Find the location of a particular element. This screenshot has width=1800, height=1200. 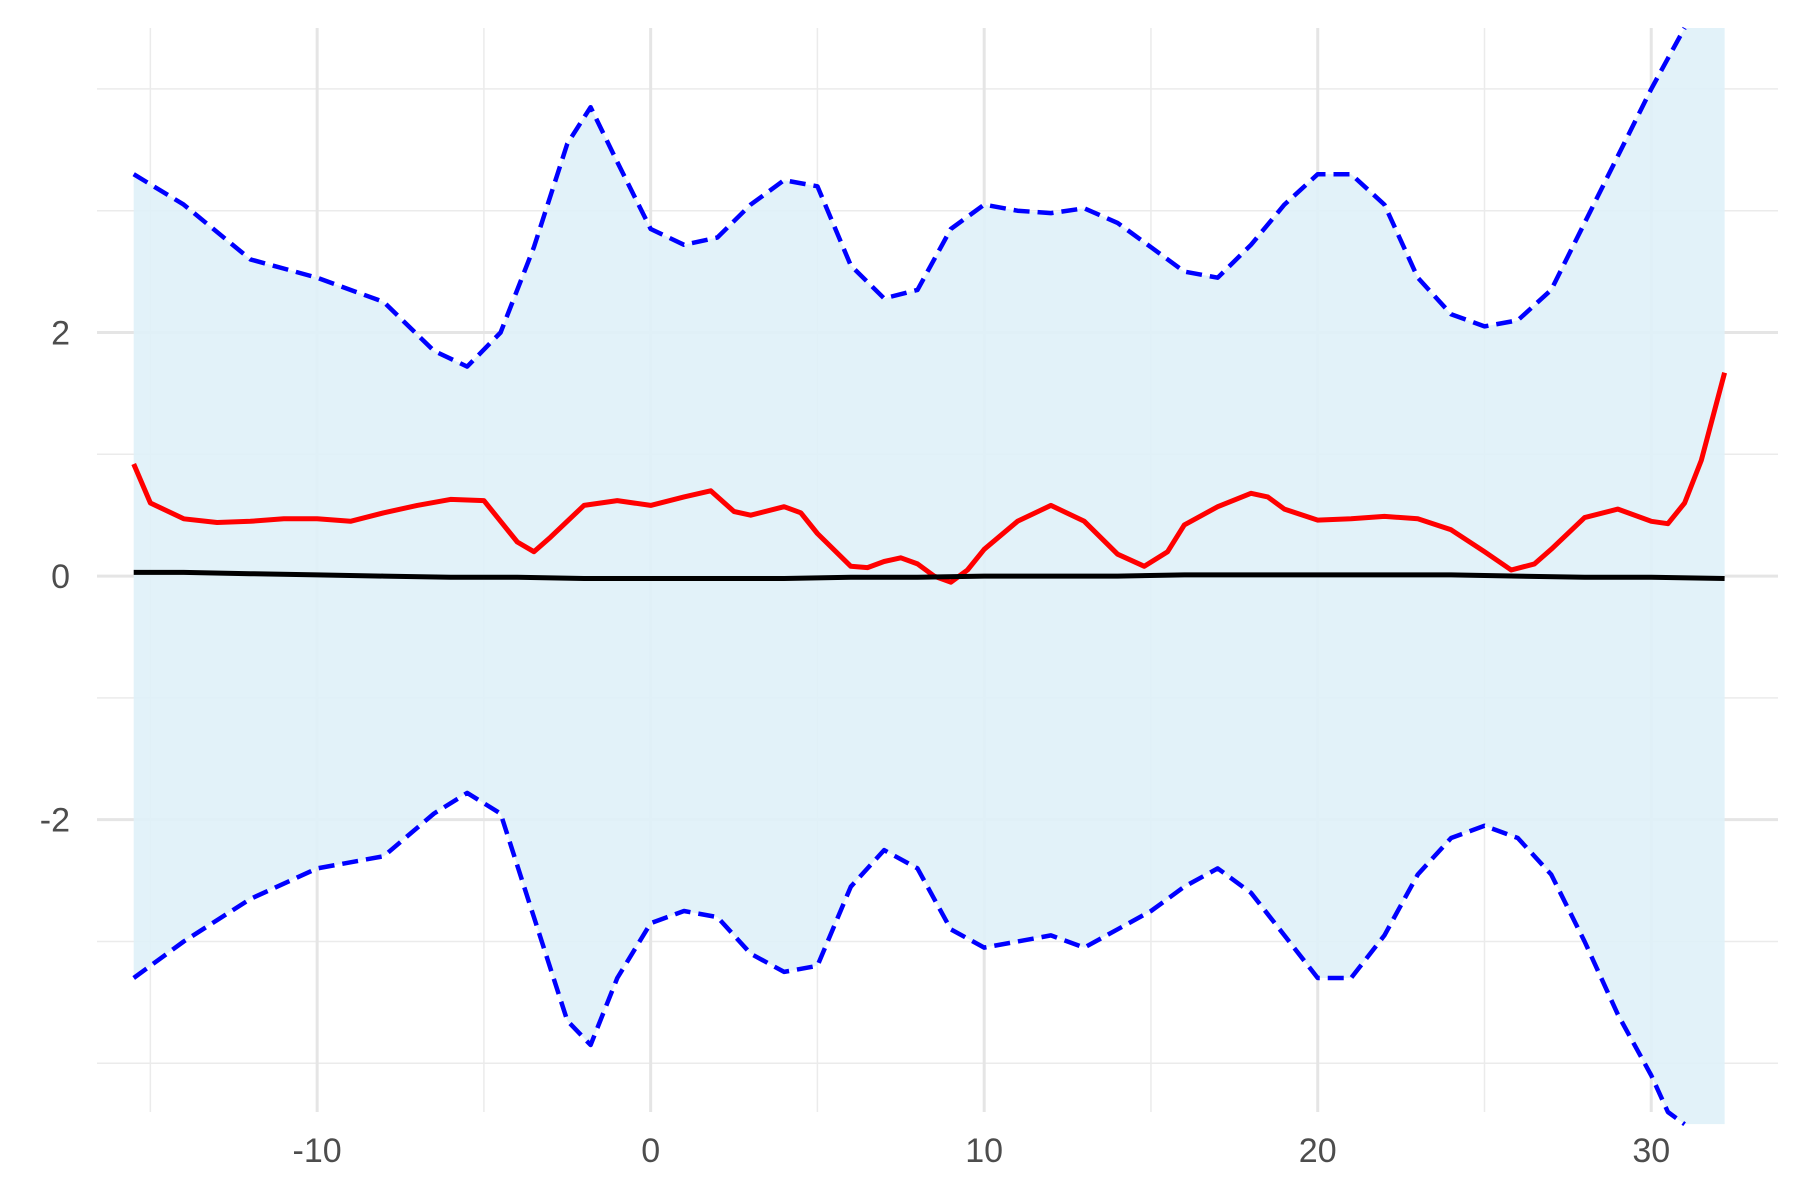

y-tick-label: 2 is located at coordinates (60, 333).